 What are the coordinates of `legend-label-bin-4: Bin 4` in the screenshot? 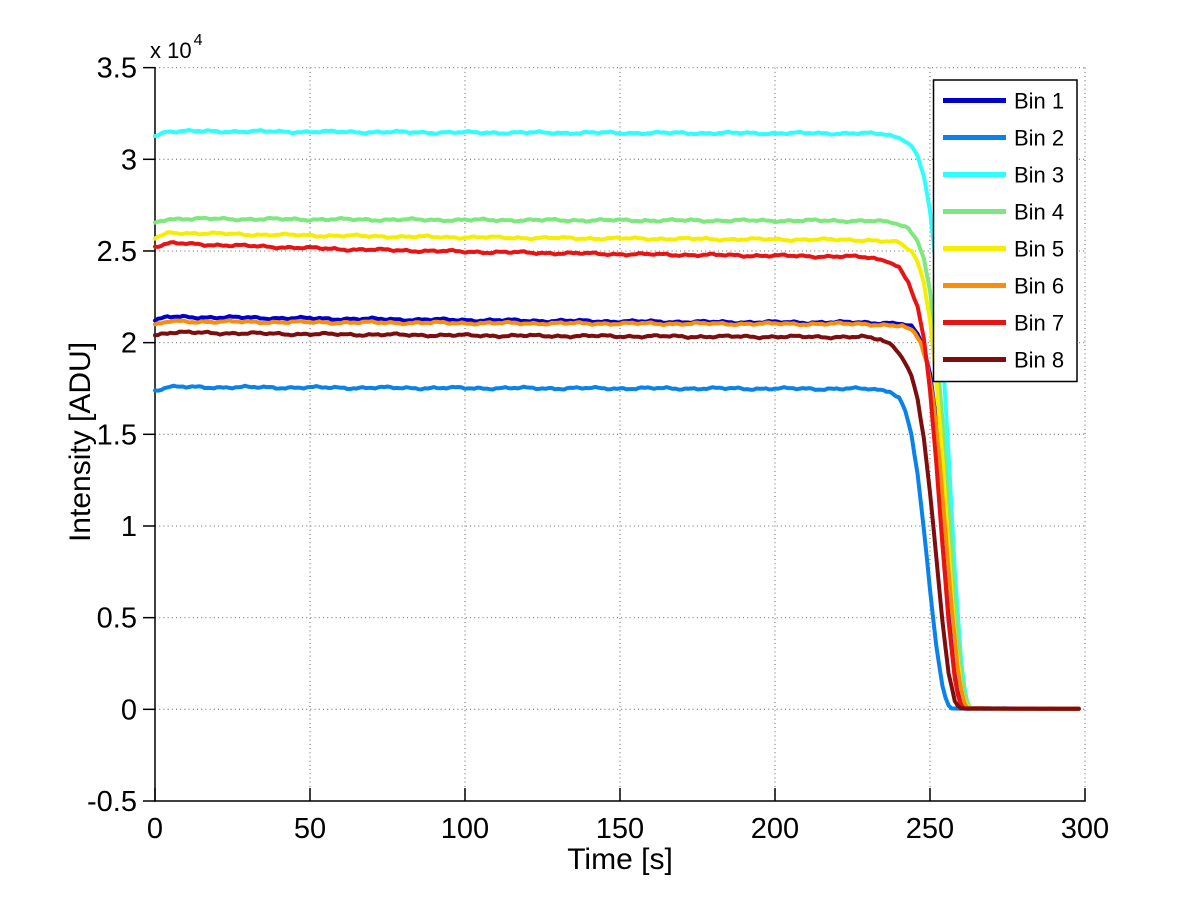 It's located at (1039, 212).